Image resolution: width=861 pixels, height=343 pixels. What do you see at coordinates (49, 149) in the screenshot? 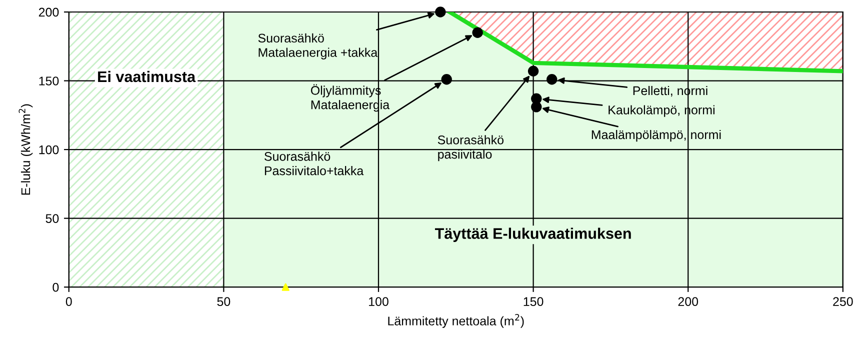
I see `y-tick-label: 100` at bounding box center [49, 149].